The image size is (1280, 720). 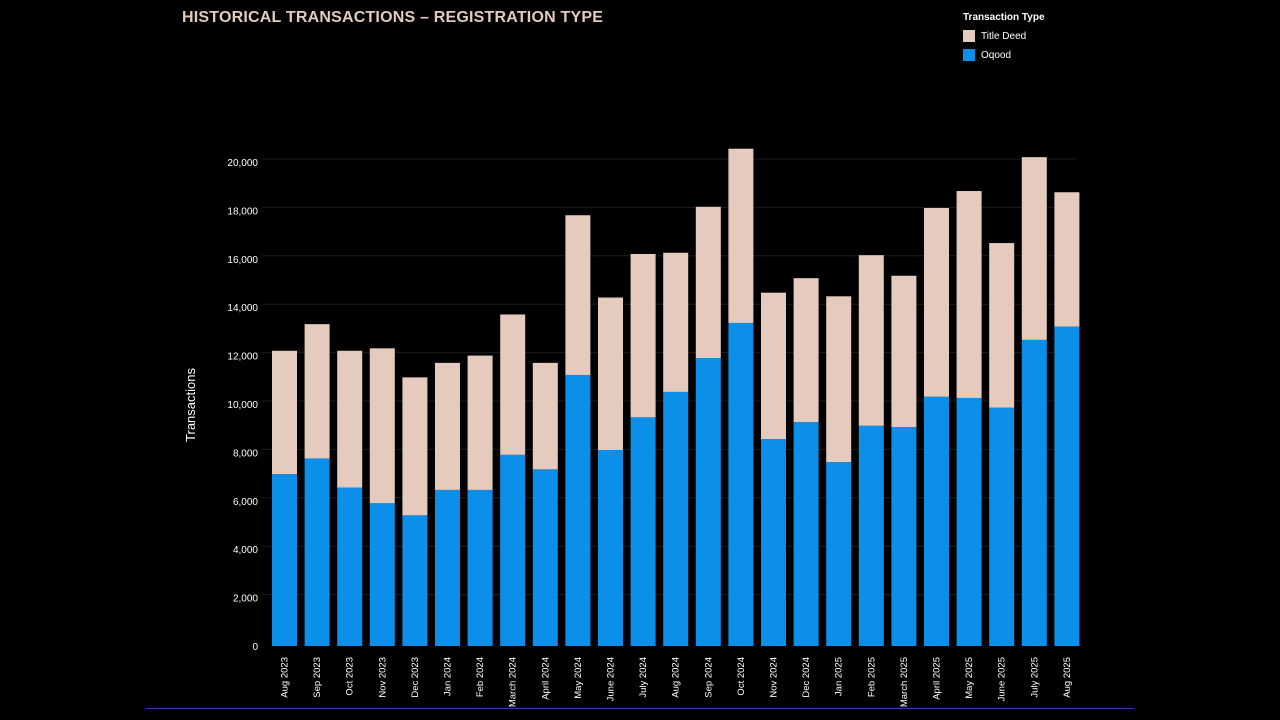 I want to click on x-tick-label: July 2024, so click(x=643, y=677).